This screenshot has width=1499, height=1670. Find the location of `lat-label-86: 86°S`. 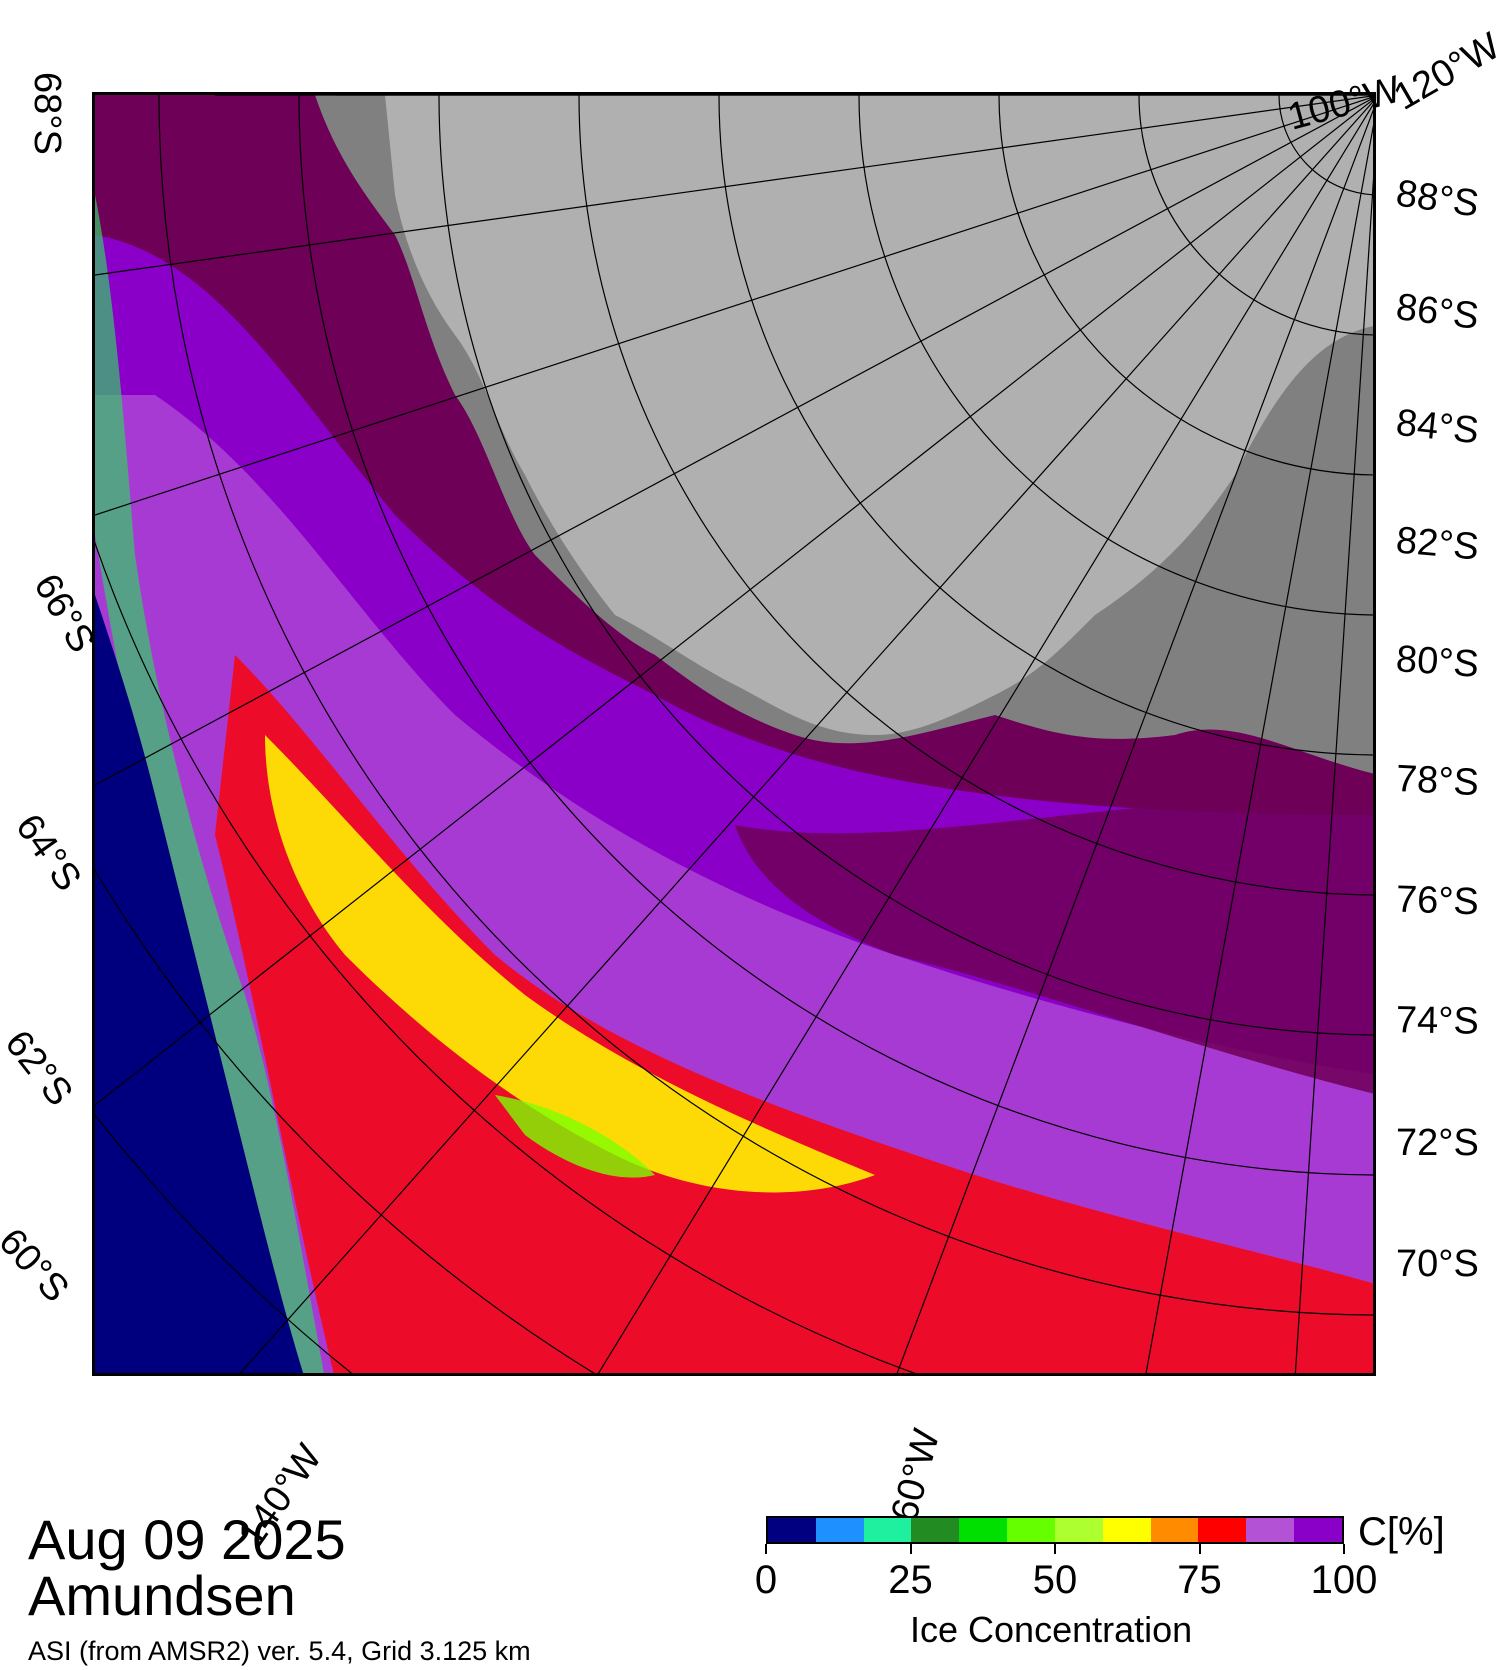

lat-label-86: 86°S is located at coordinates (1437, 312).